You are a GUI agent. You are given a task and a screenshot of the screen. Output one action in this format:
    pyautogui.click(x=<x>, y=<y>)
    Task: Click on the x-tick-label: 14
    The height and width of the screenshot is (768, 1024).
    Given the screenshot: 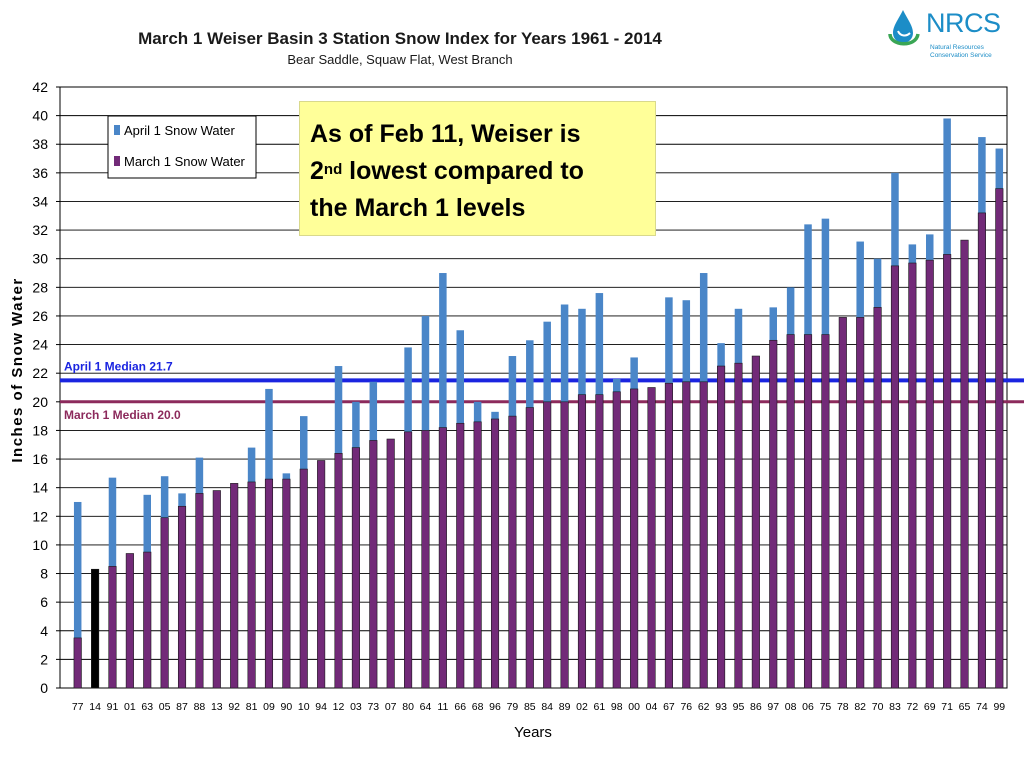 What is the action you would take?
    pyautogui.click(x=95, y=707)
    